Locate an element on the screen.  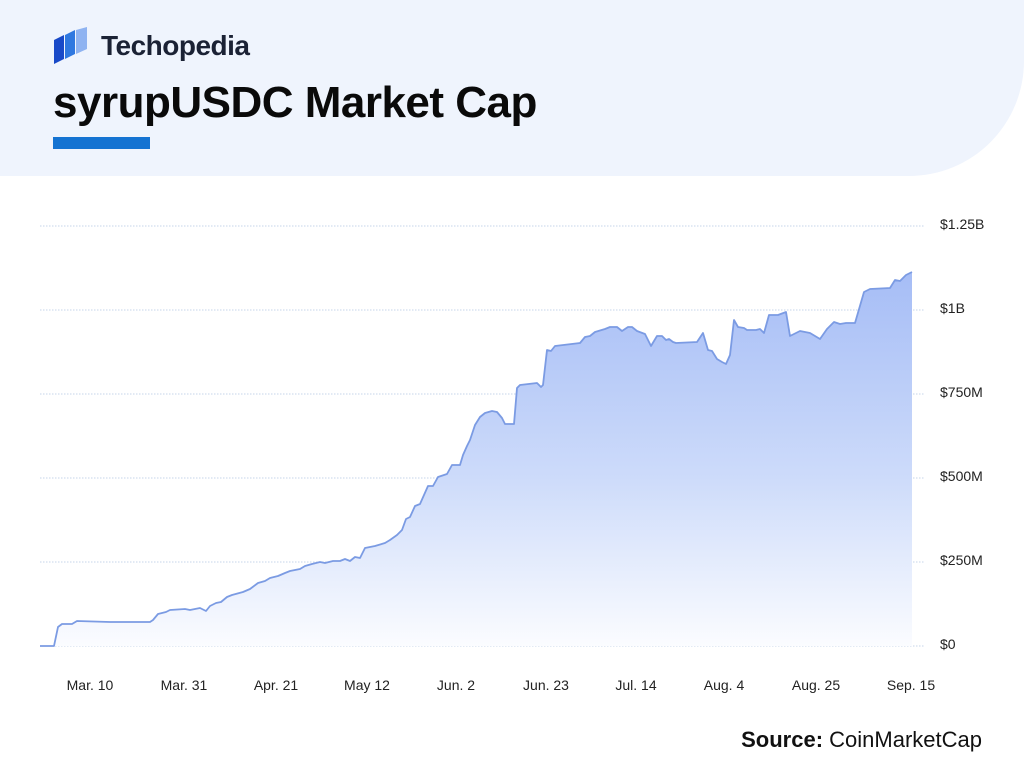
x-tick-label: Sep. 15 is located at coordinates (911, 685).